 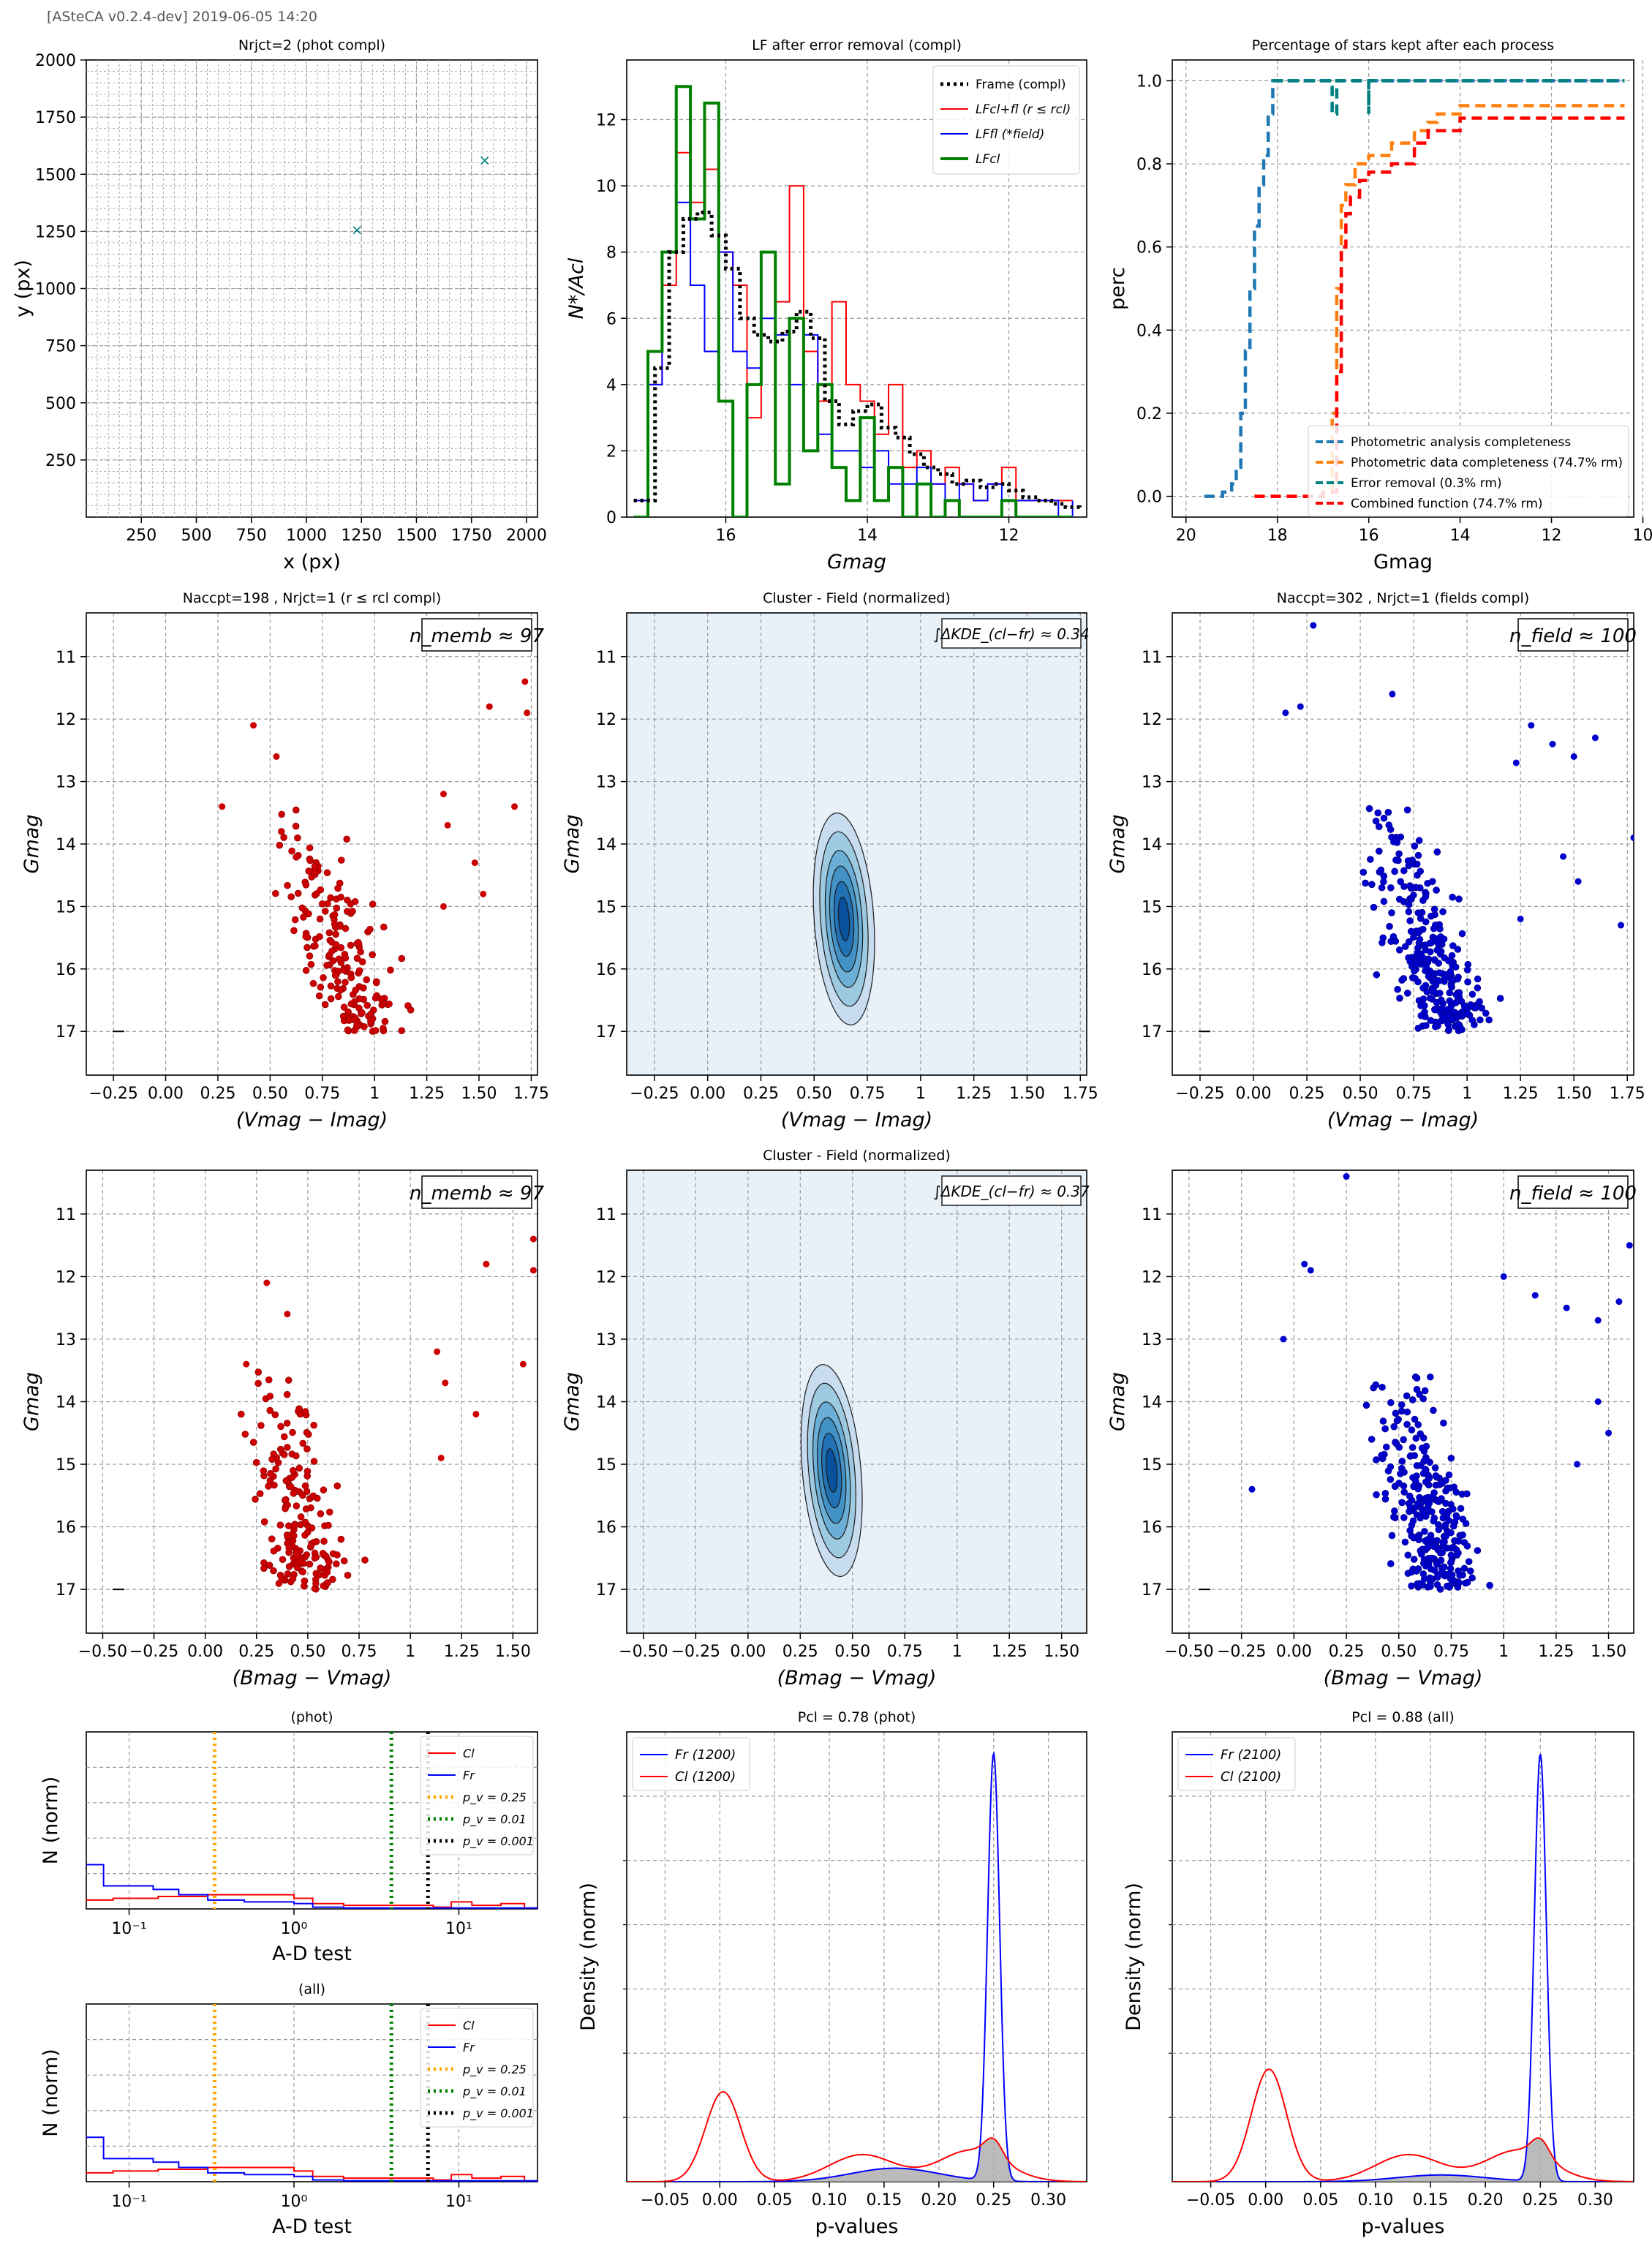 I want to click on tick-label-y: 750, so click(x=61, y=347).